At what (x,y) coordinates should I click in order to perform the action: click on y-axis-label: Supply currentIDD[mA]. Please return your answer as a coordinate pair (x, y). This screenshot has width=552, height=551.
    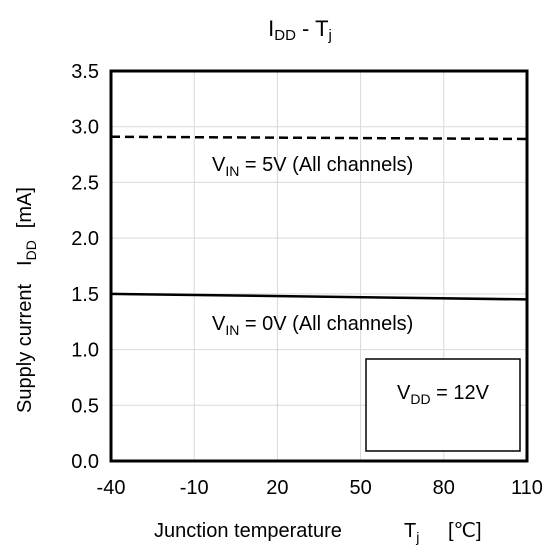
    Looking at the image, I should click on (26, 300).